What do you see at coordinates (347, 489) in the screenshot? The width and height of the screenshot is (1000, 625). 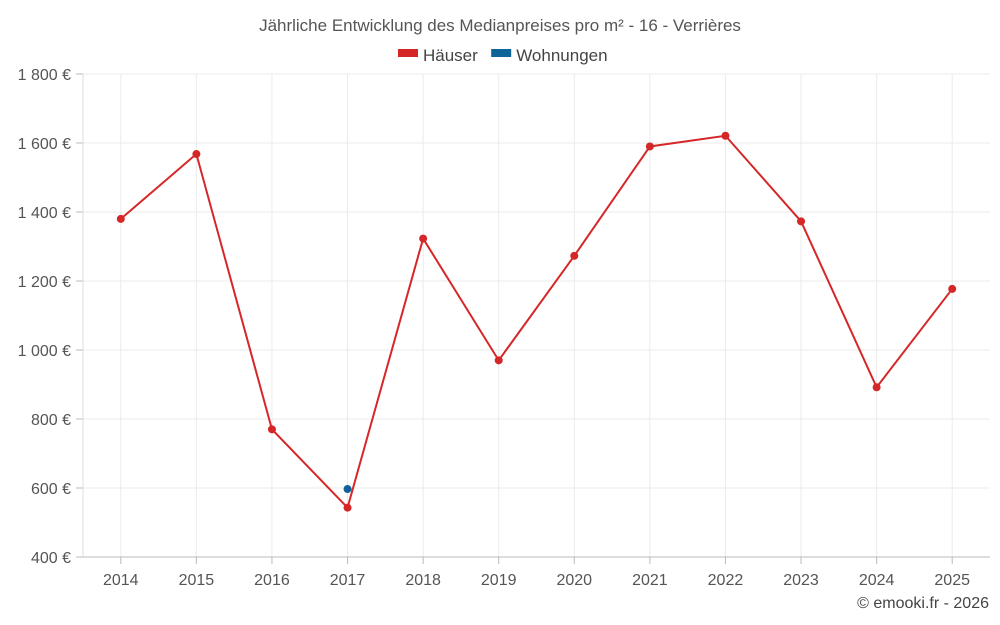 I see `data-point-wohnungen` at bounding box center [347, 489].